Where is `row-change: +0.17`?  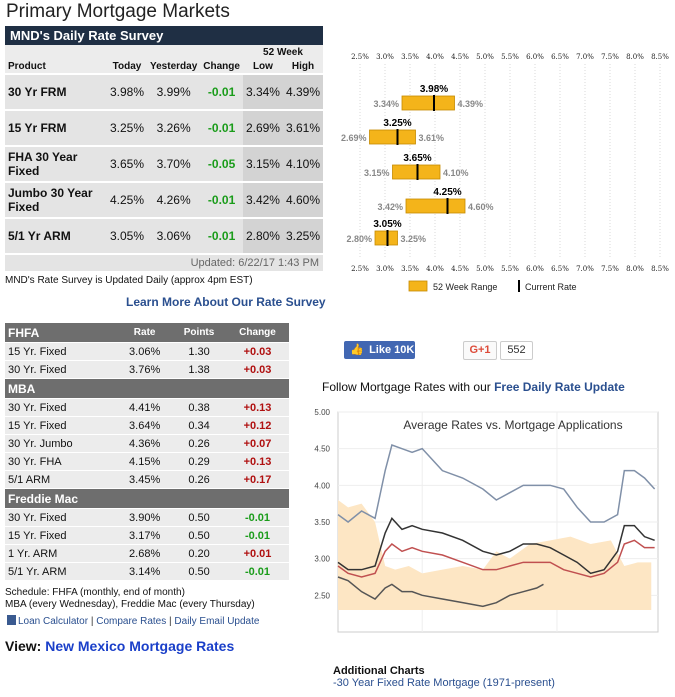
row-change: +0.17 is located at coordinates (257, 479).